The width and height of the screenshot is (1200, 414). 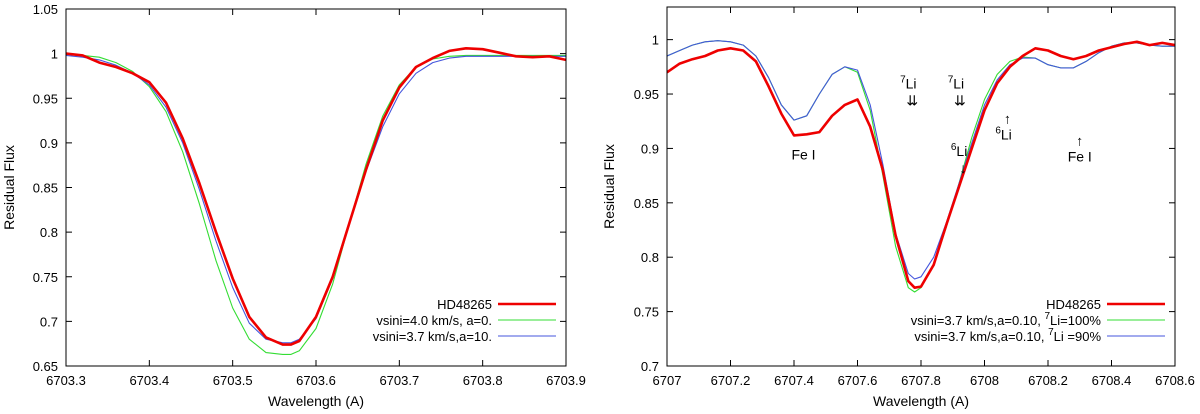 What do you see at coordinates (45, 366) in the screenshot?
I see `y-tick-label: 0.65` at bounding box center [45, 366].